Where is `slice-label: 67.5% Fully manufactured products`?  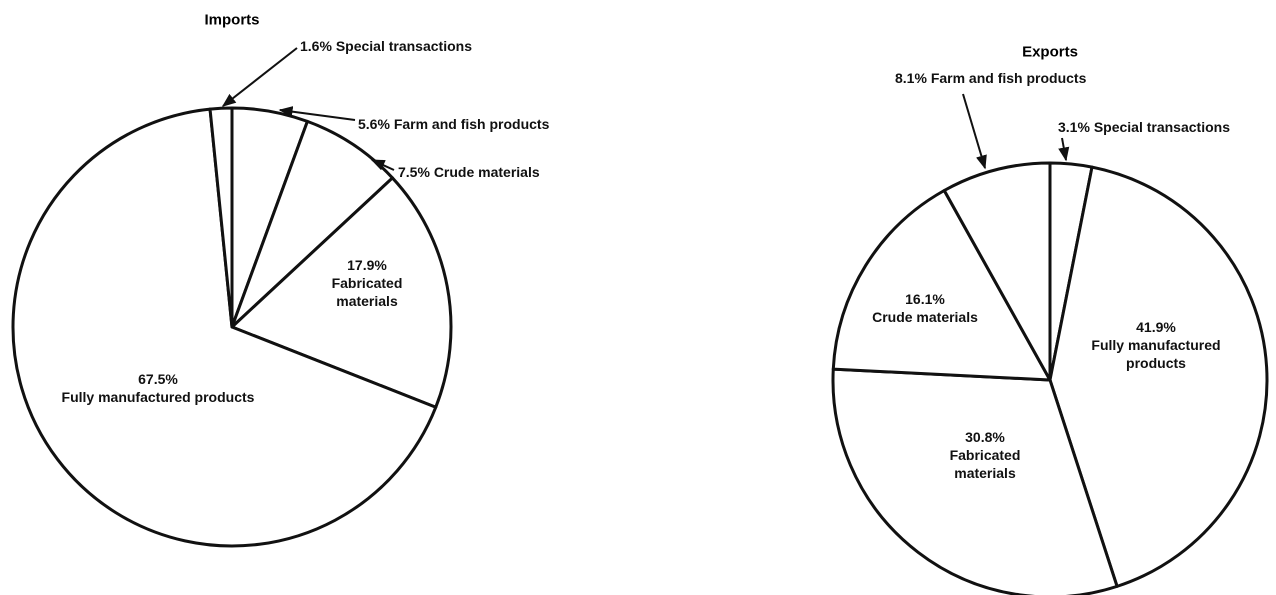 slice-label: 67.5% Fully manufactured products is located at coordinates (158, 388).